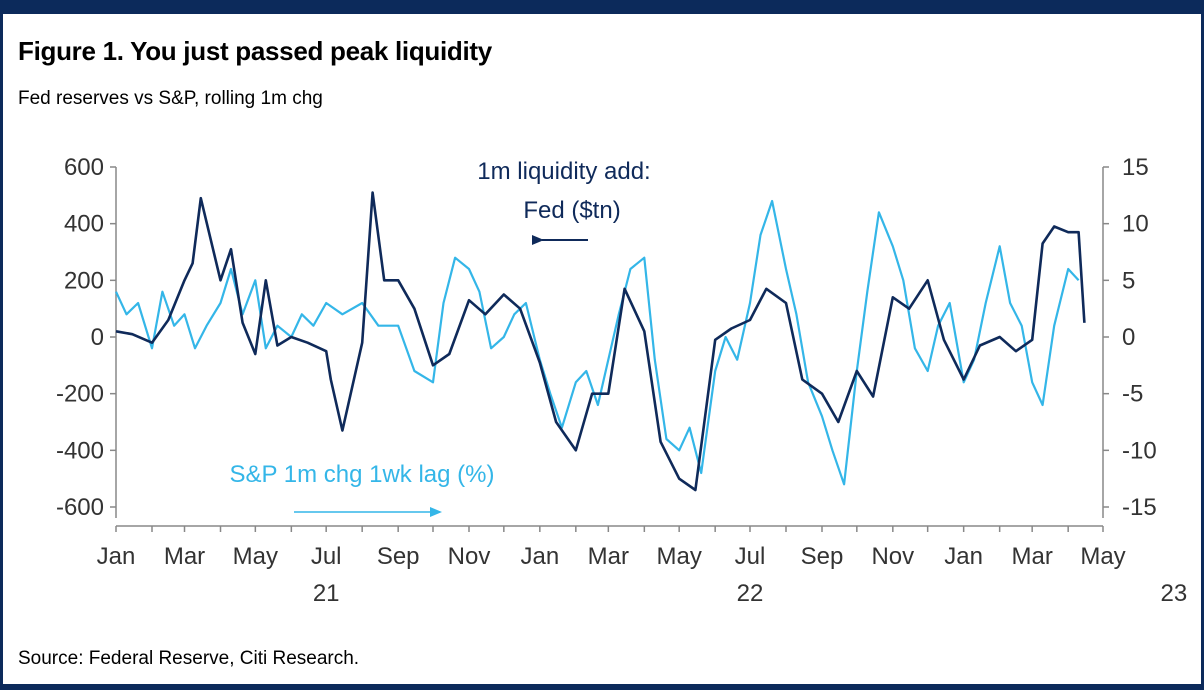 Image resolution: width=1204 pixels, height=690 pixels. I want to click on figure-title: Figure 1. You just passed peak liquidity, so click(255, 51).